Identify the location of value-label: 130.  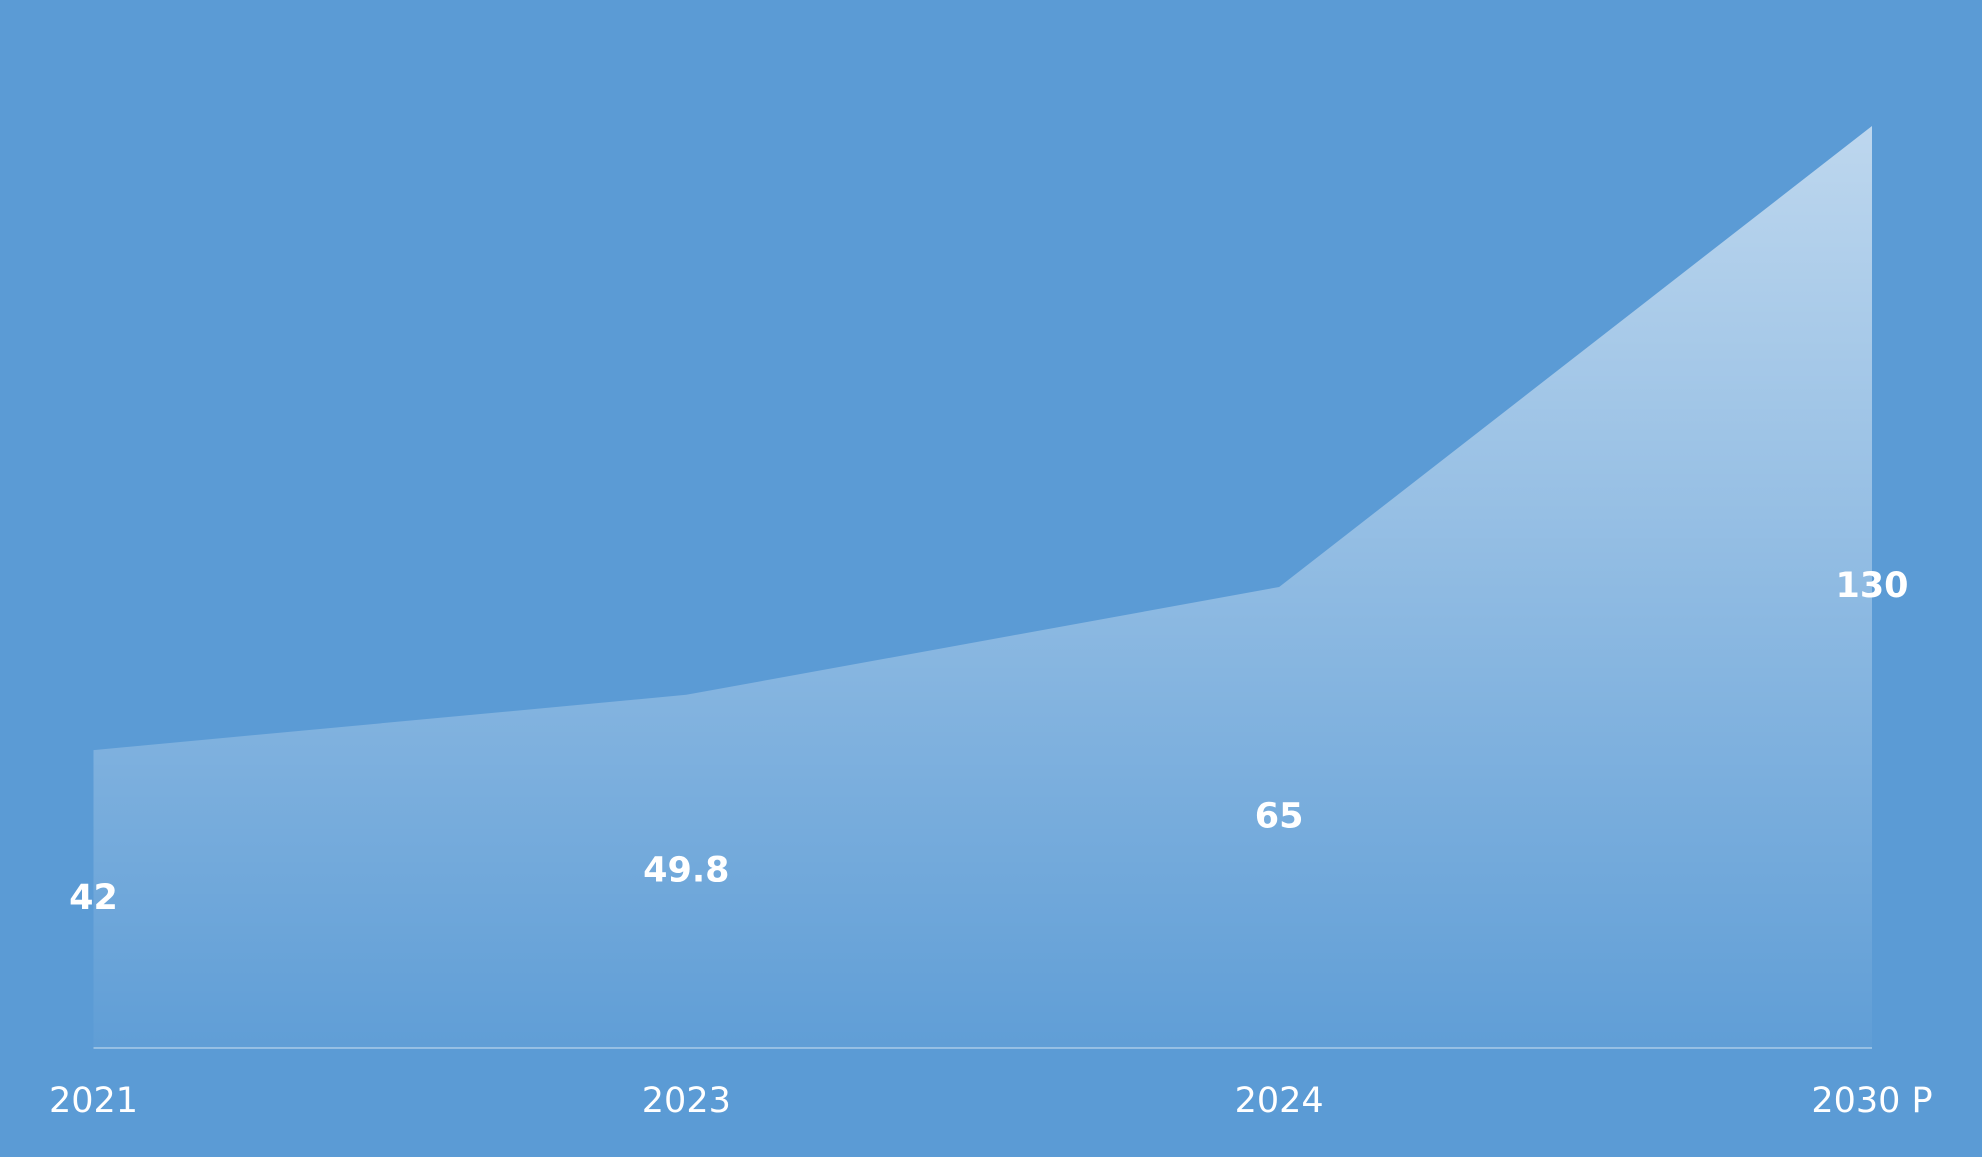
(1871, 586).